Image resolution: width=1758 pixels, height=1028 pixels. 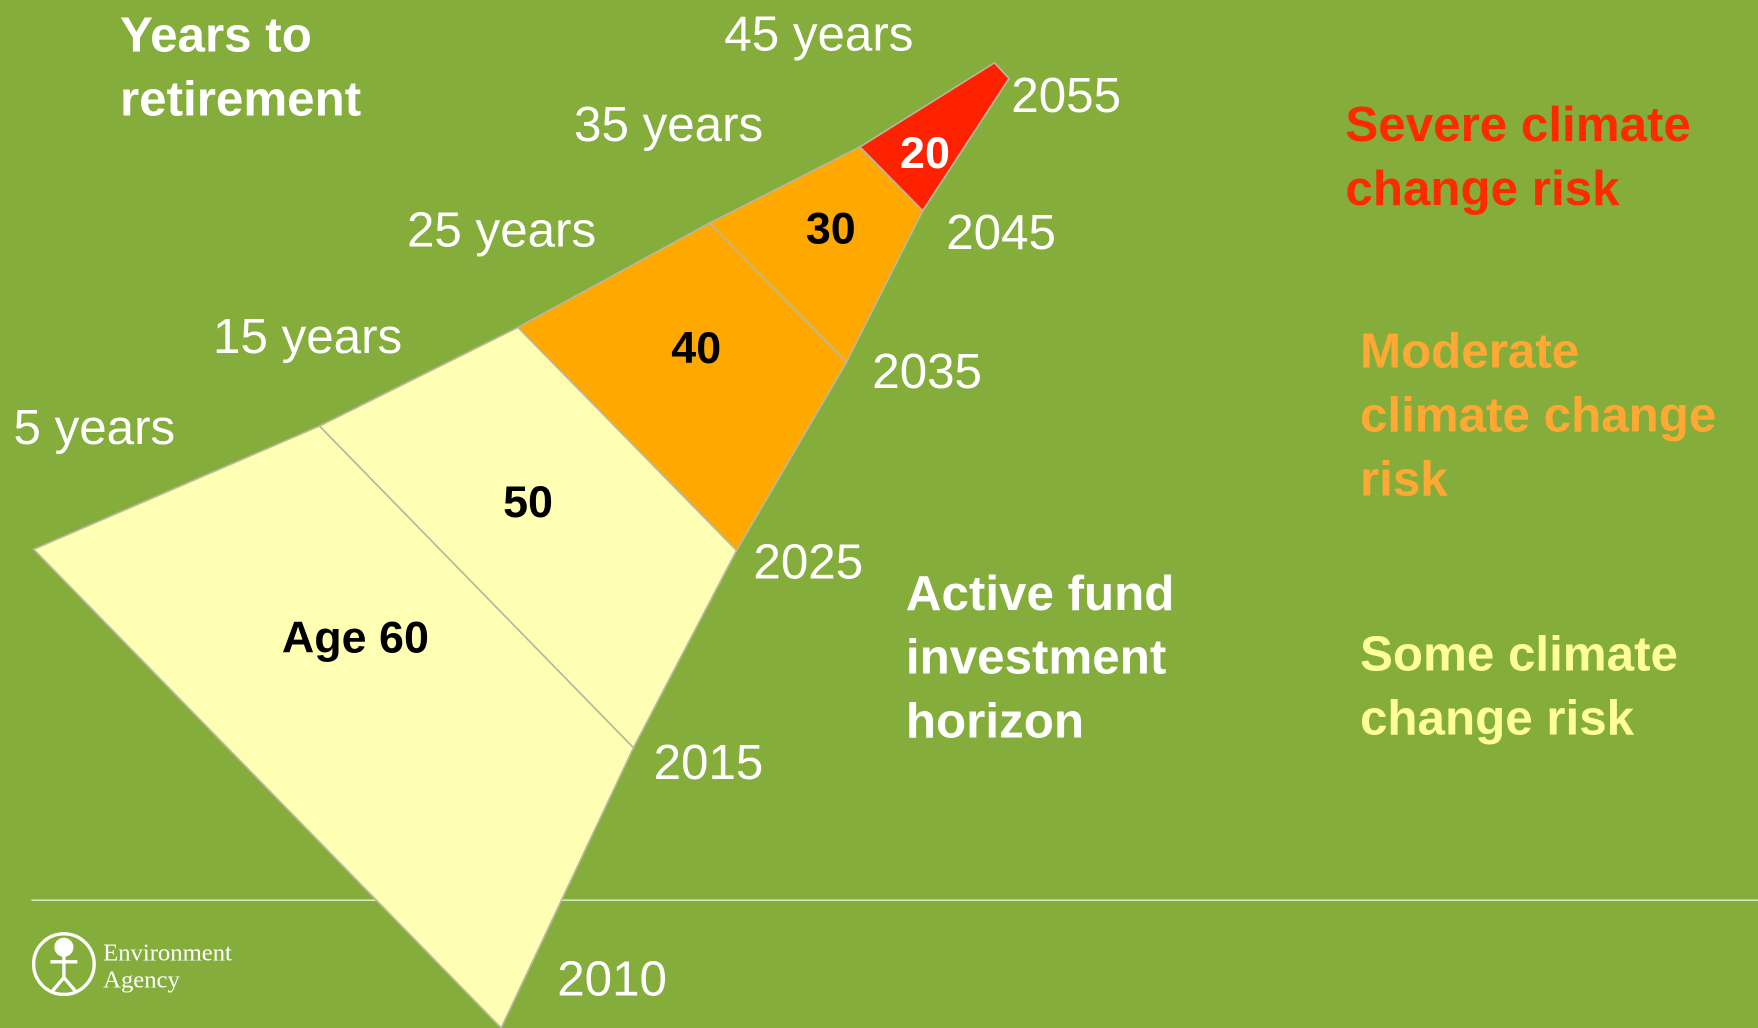 I want to click on legend-label: climate change, so click(x=1538, y=415).